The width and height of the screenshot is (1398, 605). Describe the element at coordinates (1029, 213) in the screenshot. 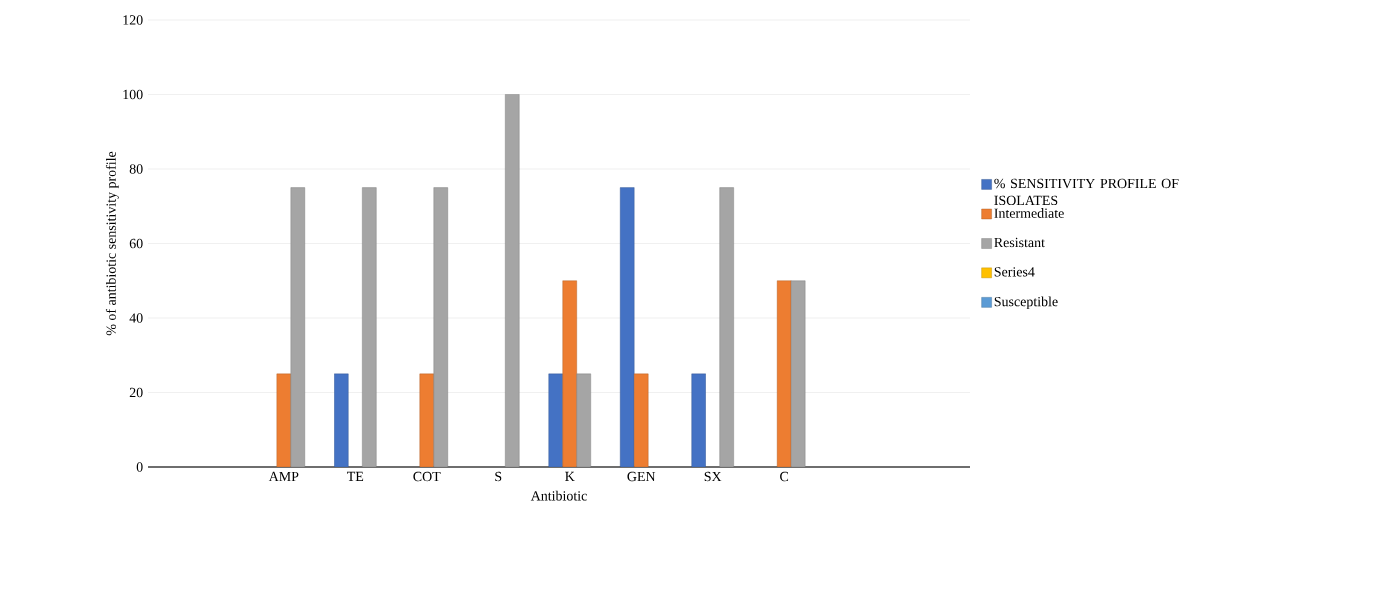

I see `legend-label: Intermediate` at that location.